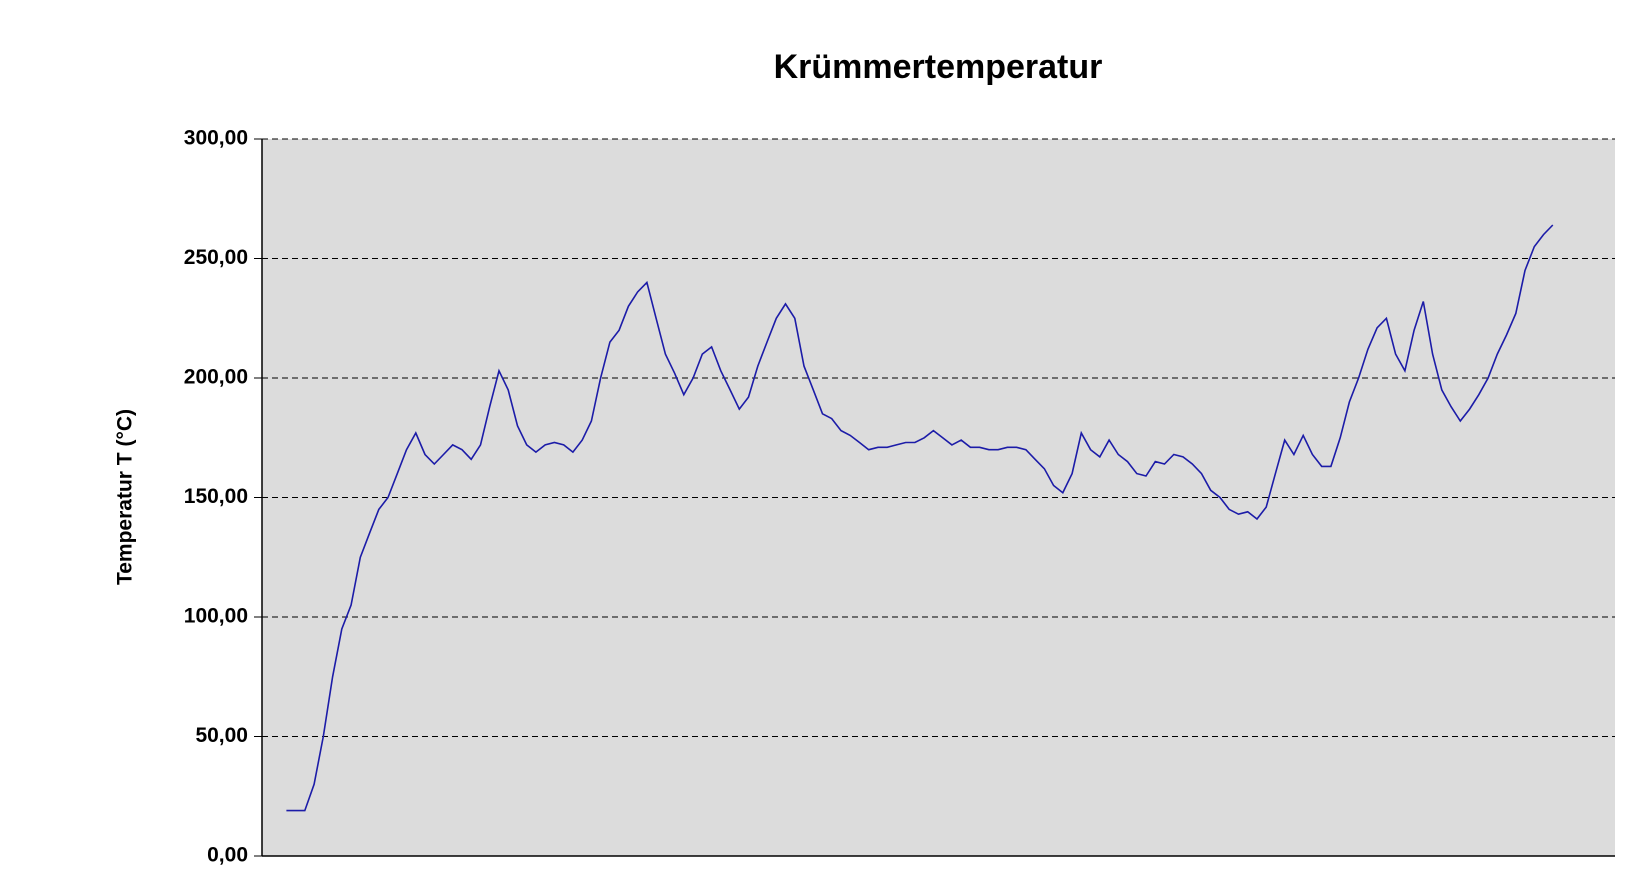  What do you see at coordinates (216, 496) in the screenshot?
I see `y-tick-label: 150,00` at bounding box center [216, 496].